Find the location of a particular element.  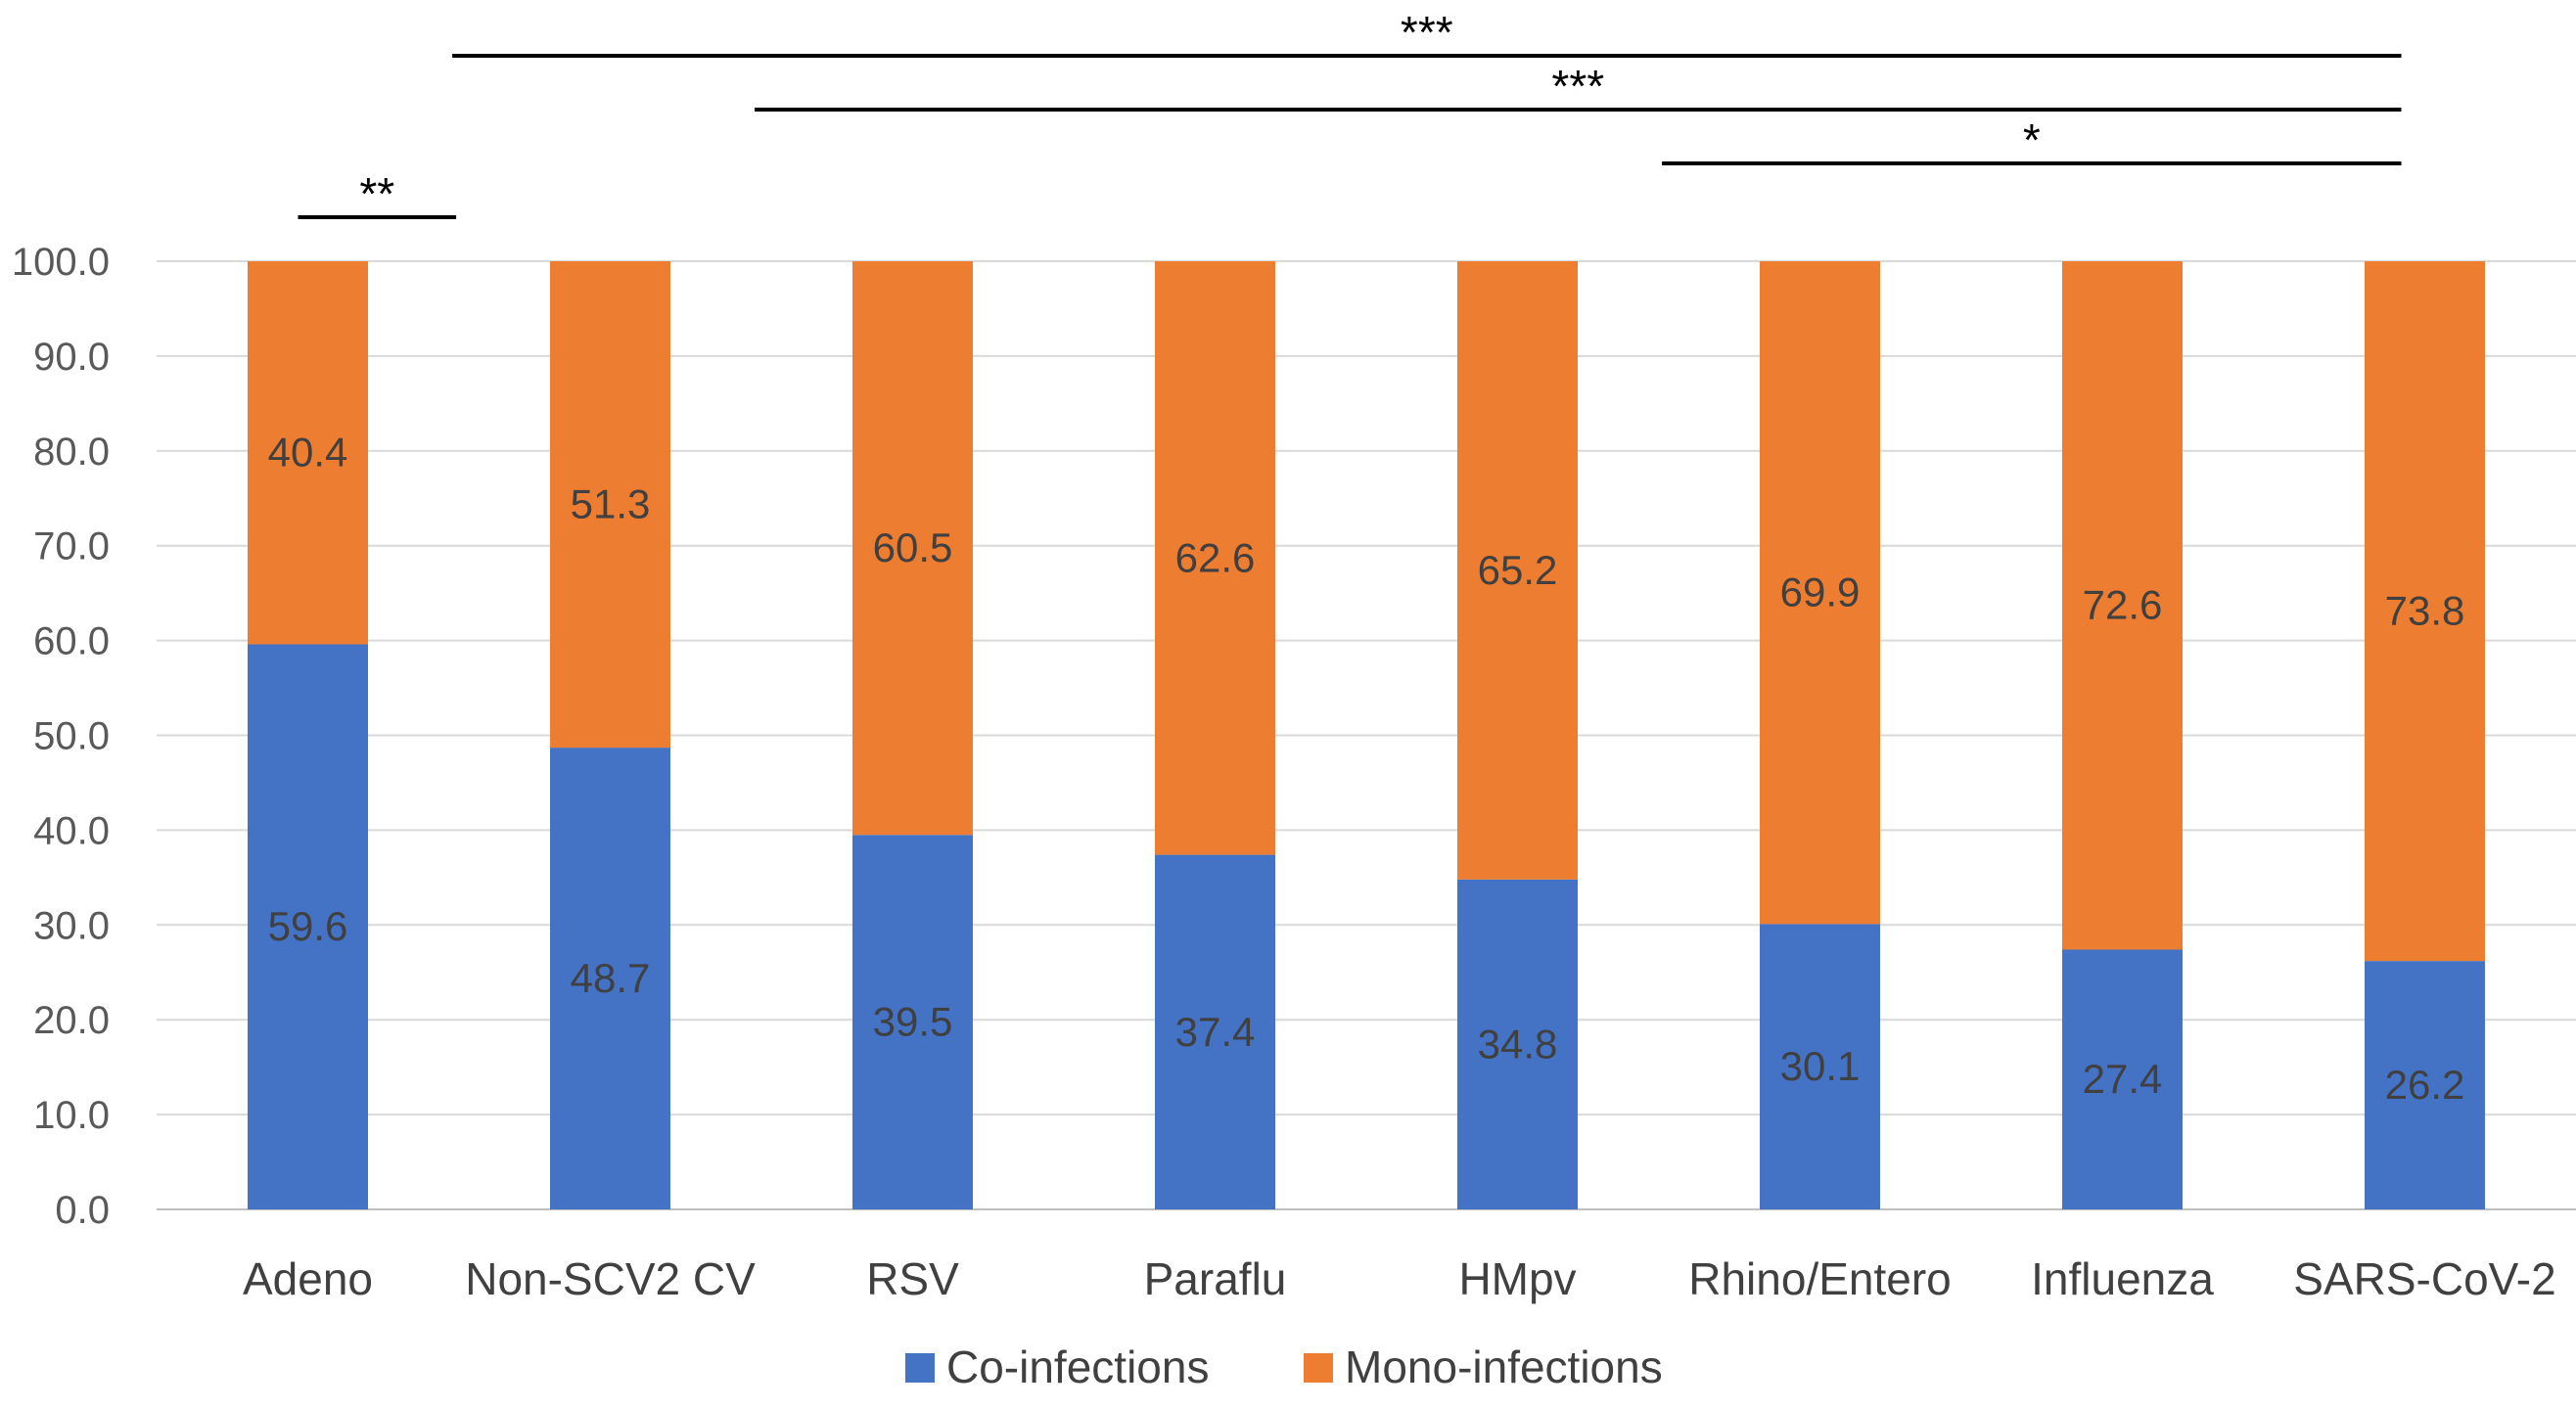

data-label-co-infections-rsv: 39.5 is located at coordinates (913, 1022).